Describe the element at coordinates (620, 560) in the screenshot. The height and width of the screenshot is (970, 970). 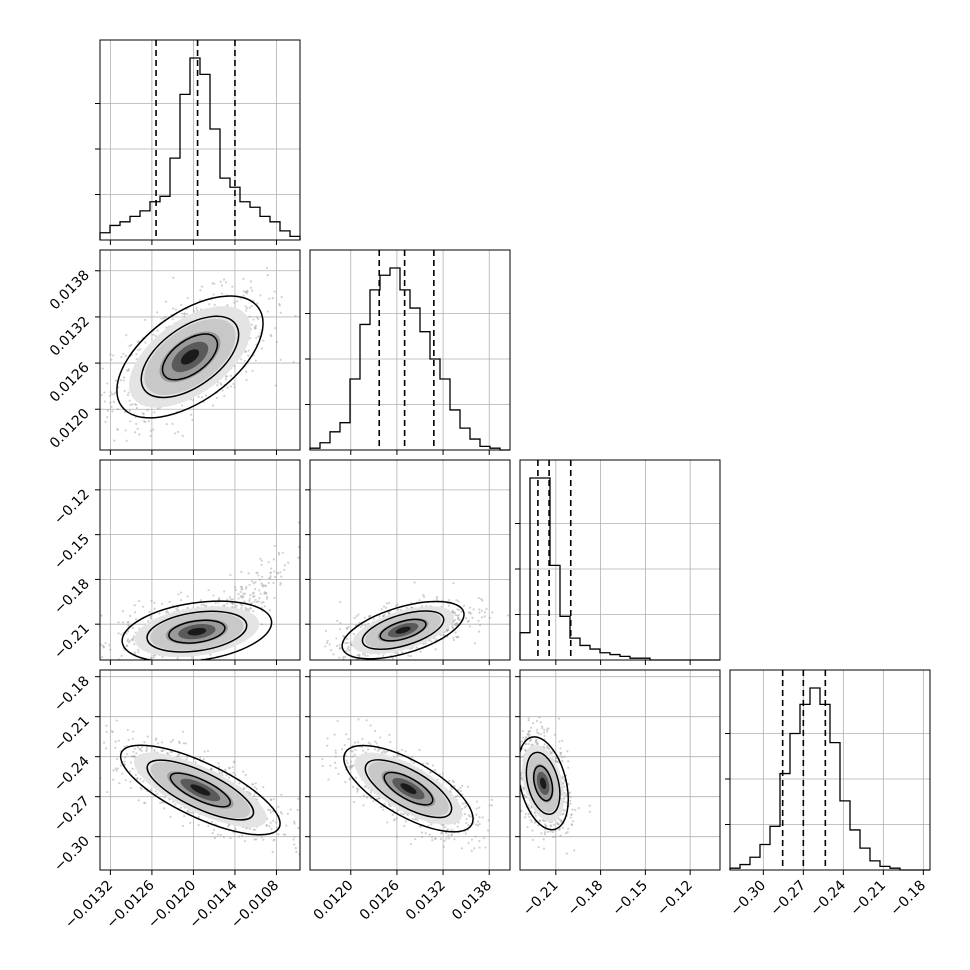
I see `hist-panel-bg` at that location.